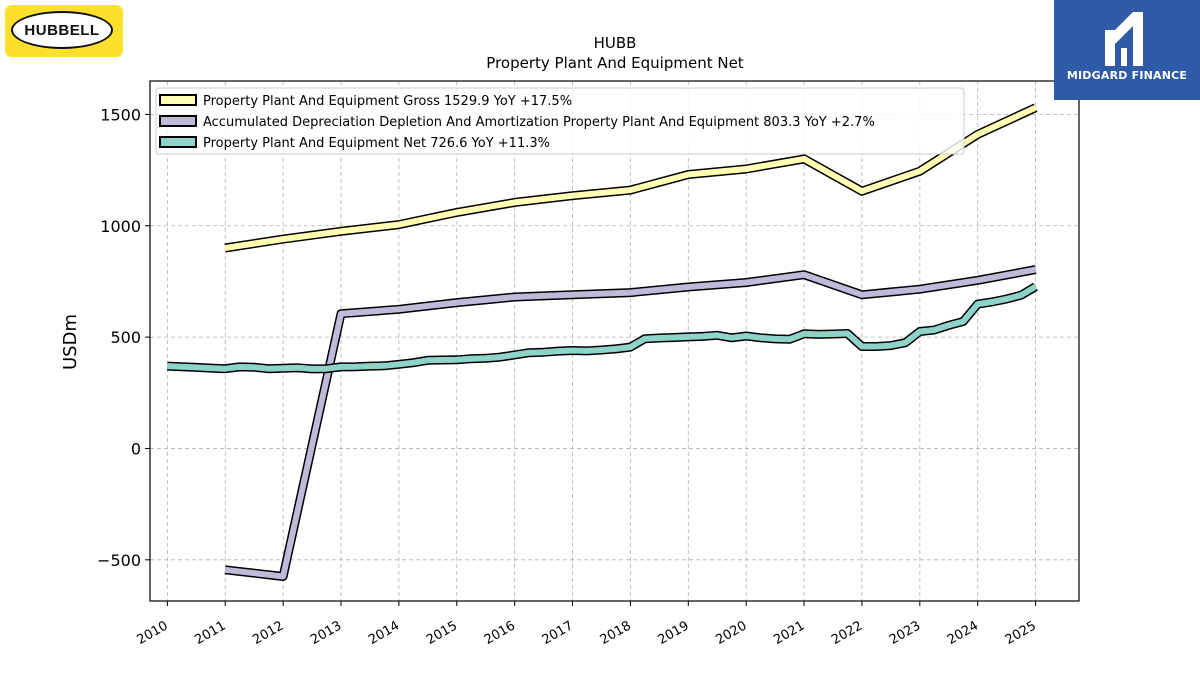  Describe the element at coordinates (384, 633) in the screenshot. I see `x-tick-label: 2014` at that location.